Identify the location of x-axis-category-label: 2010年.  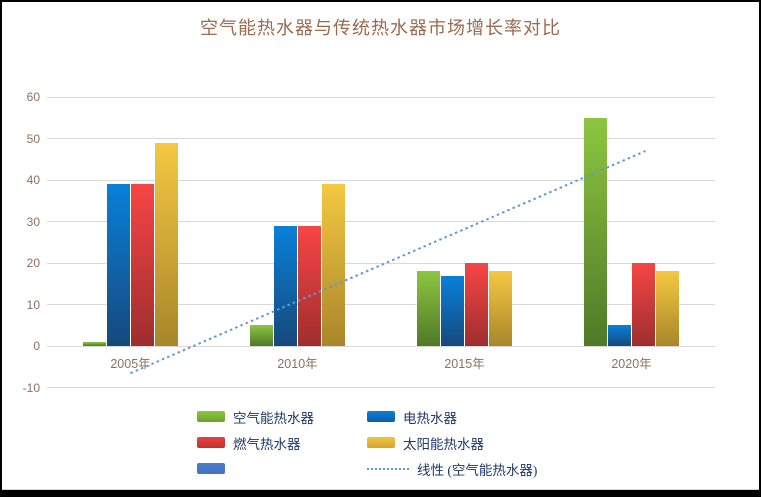
(297, 364).